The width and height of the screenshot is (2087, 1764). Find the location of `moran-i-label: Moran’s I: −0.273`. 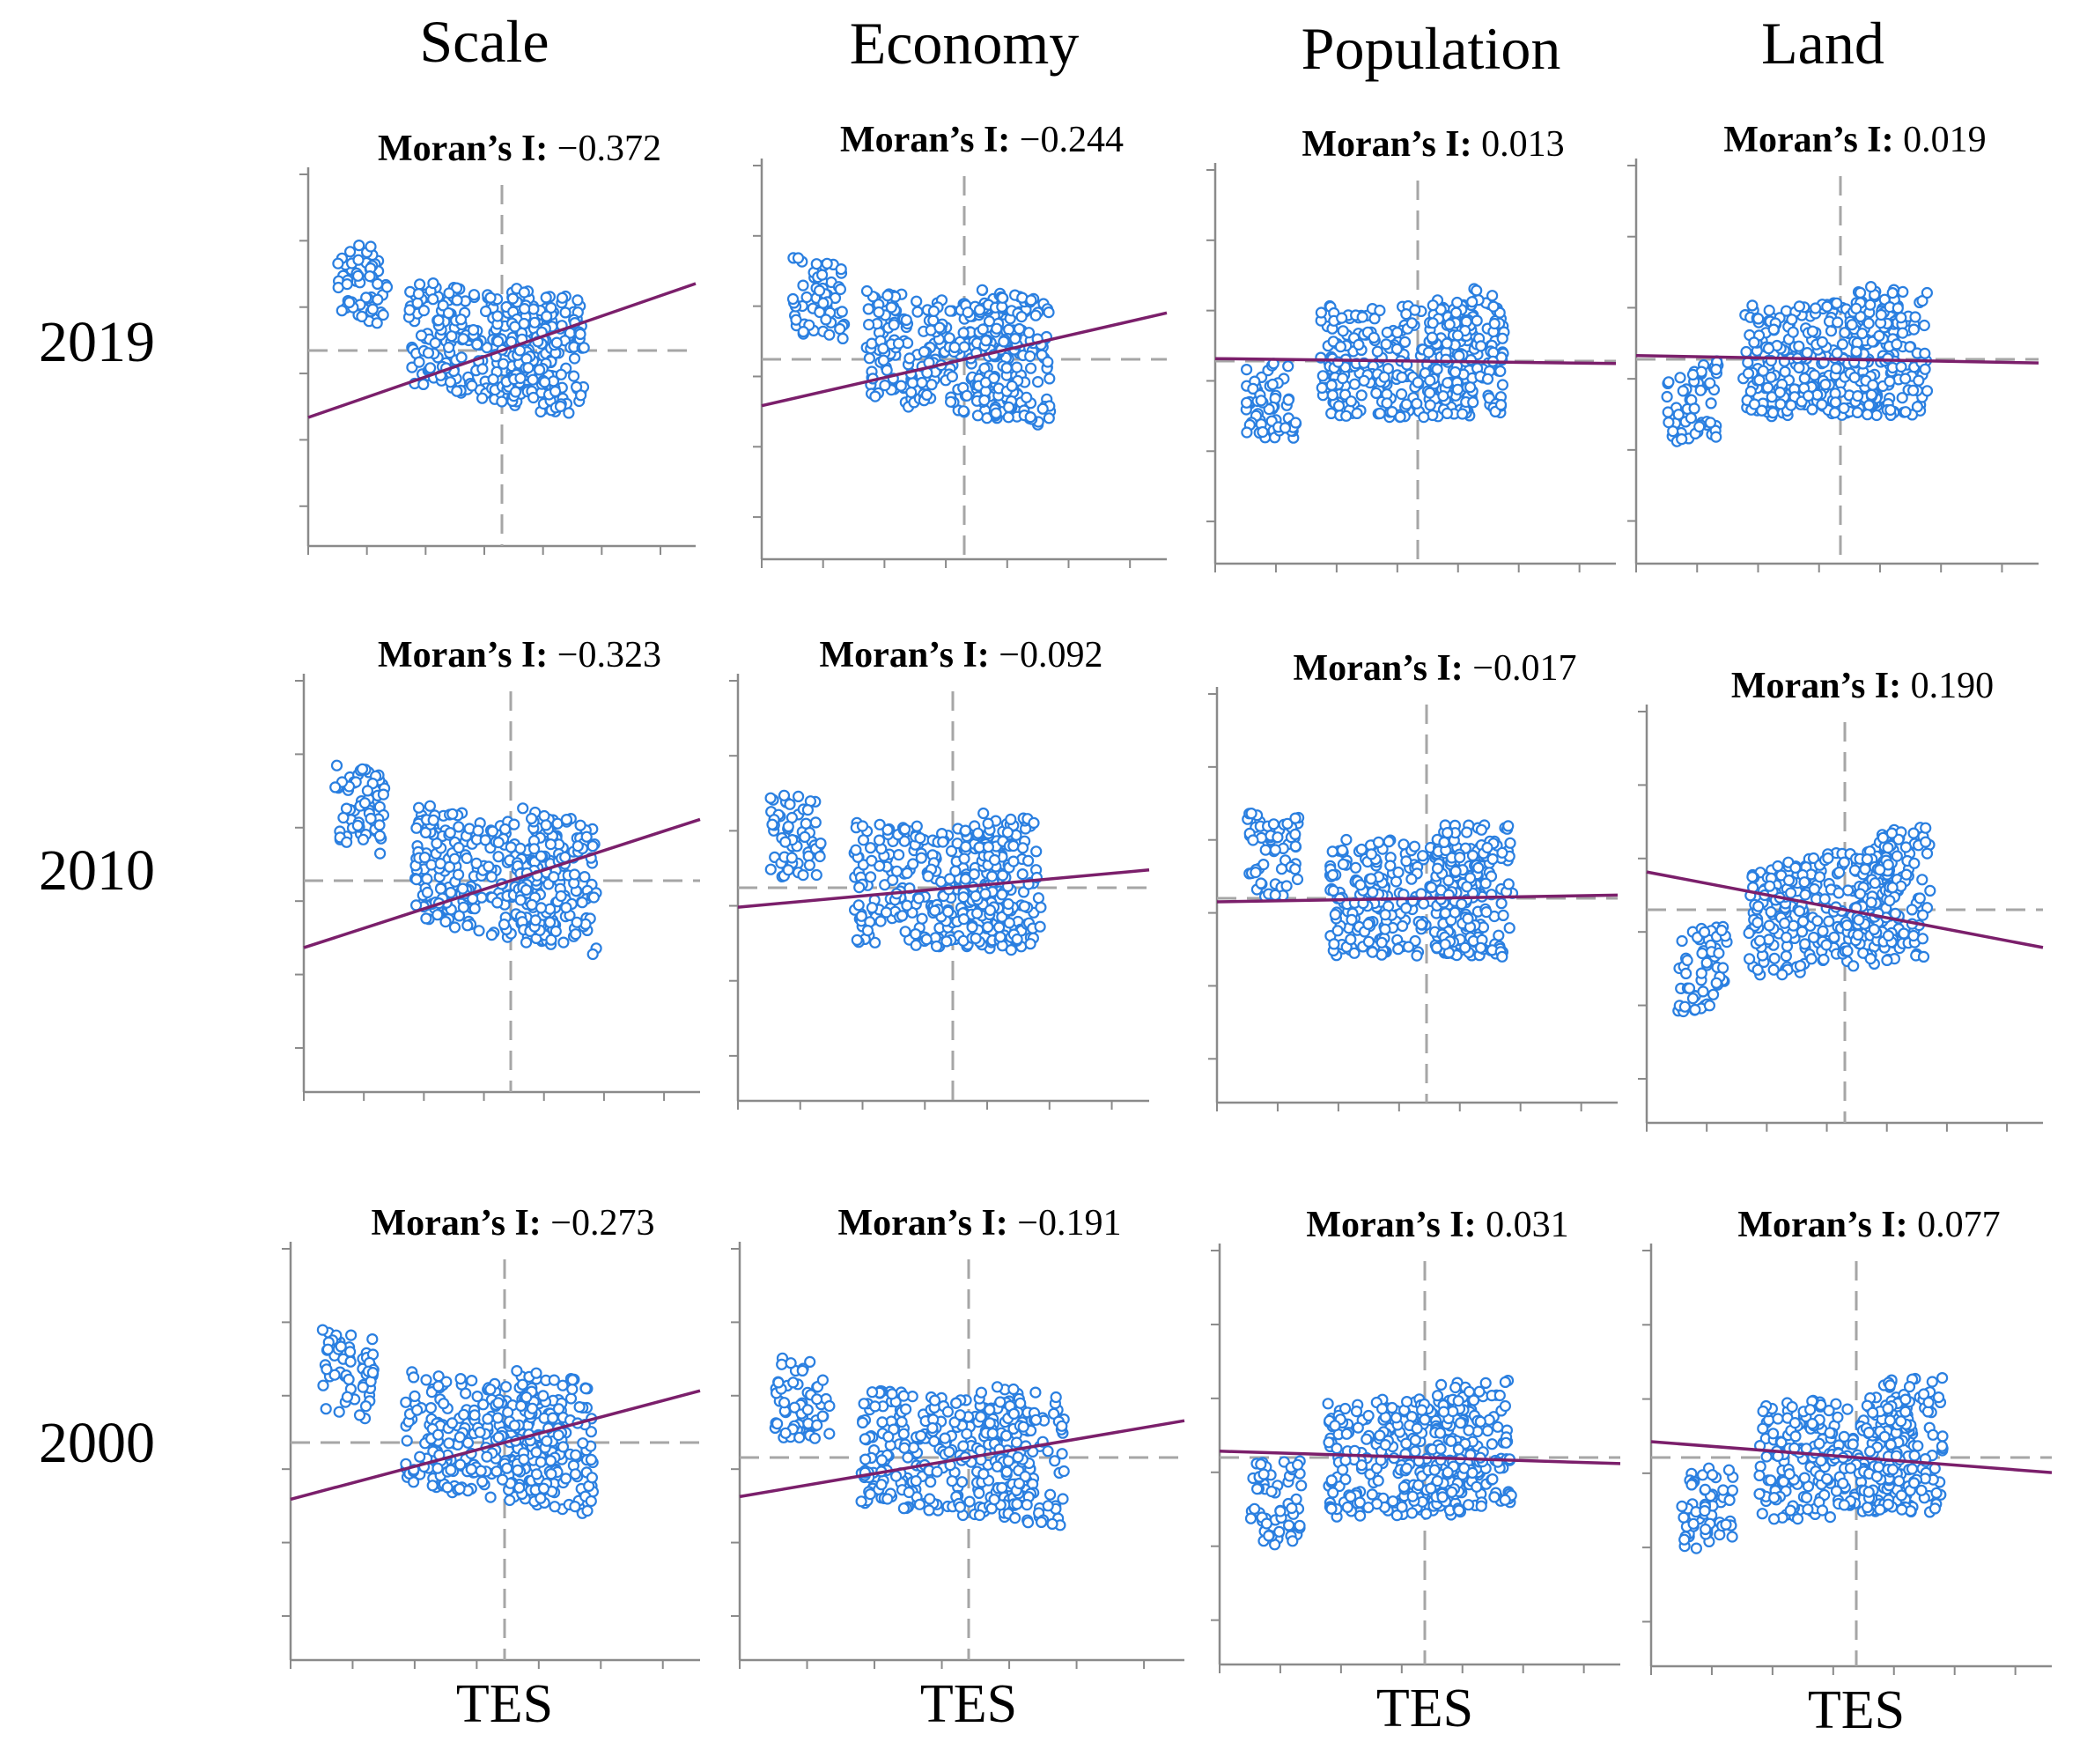

moran-i-label: Moran’s I: −0.273 is located at coordinates (513, 1223).